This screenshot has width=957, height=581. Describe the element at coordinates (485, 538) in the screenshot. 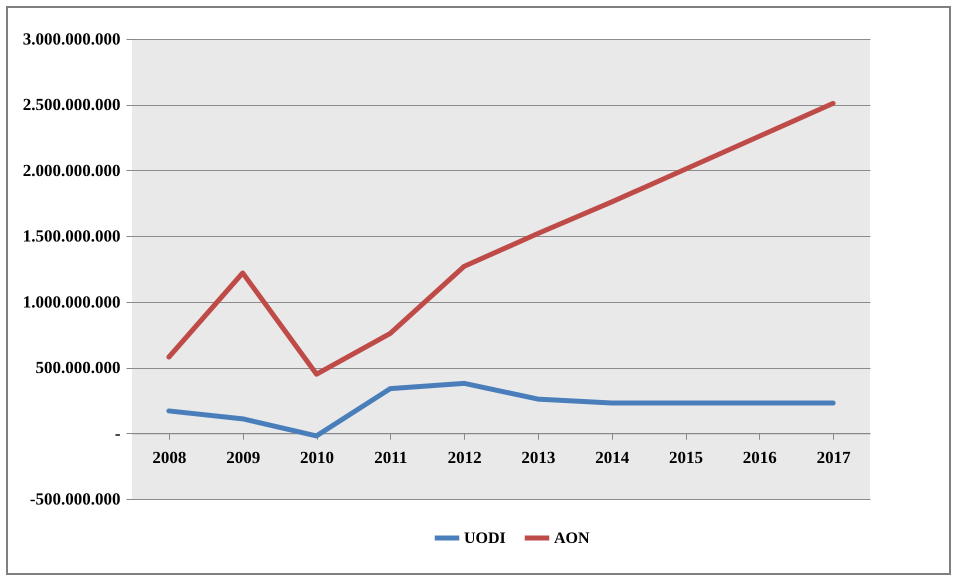

I see `legend-label: UODI` at that location.